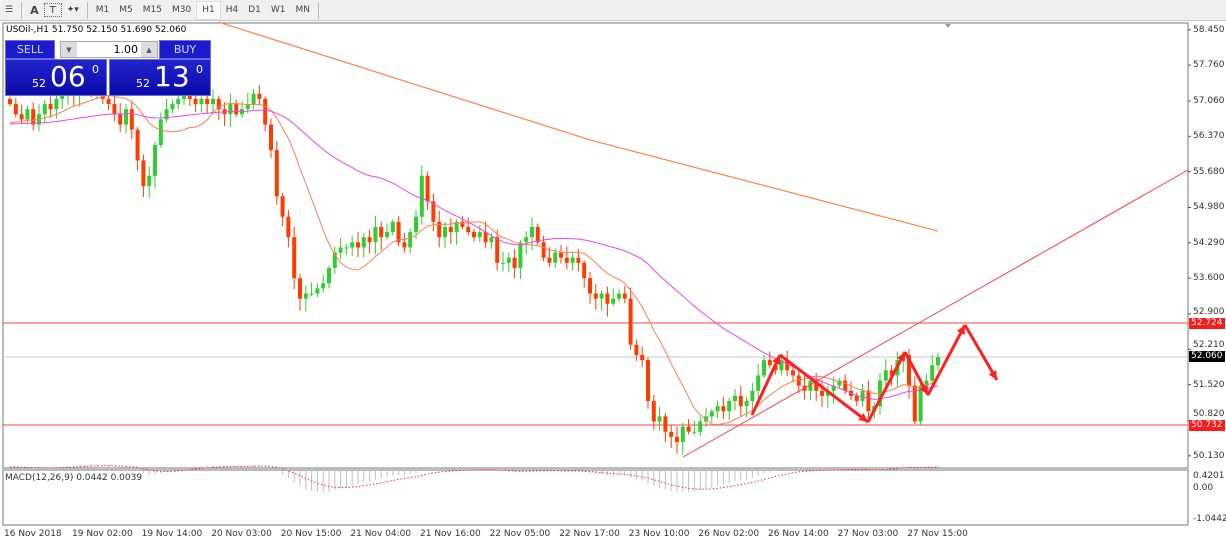 This screenshot has height=544, width=1226. Describe the element at coordinates (1209, 242) in the screenshot. I see `price-axis-label: 54.290` at that location.